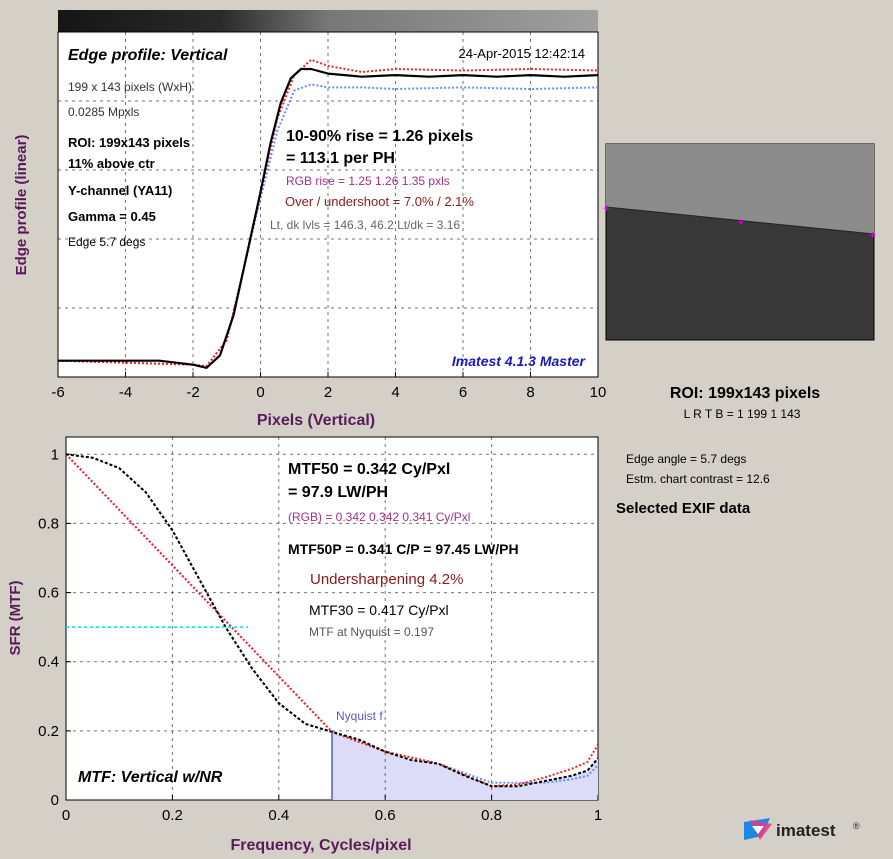 The height and width of the screenshot is (859, 893). I want to click on edge-x-tick-label: 2, so click(328, 392).